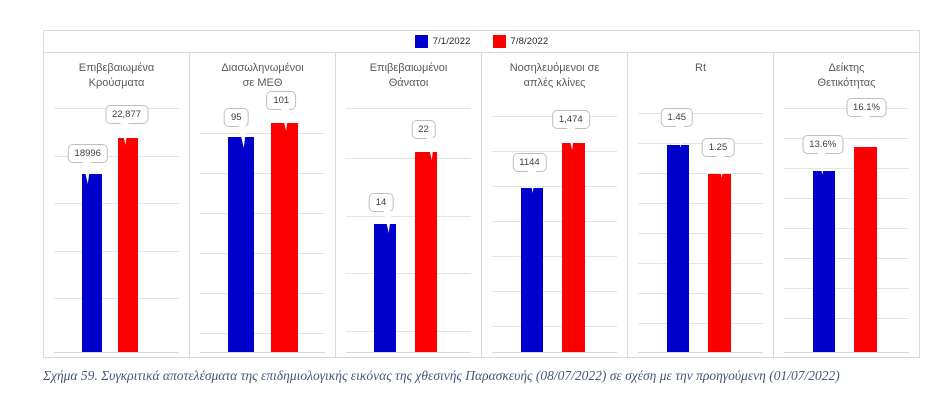 The height and width of the screenshot is (416, 948). Describe the element at coordinates (529, 41) in the screenshot. I see `legend-label: 7/8/2022` at that location.